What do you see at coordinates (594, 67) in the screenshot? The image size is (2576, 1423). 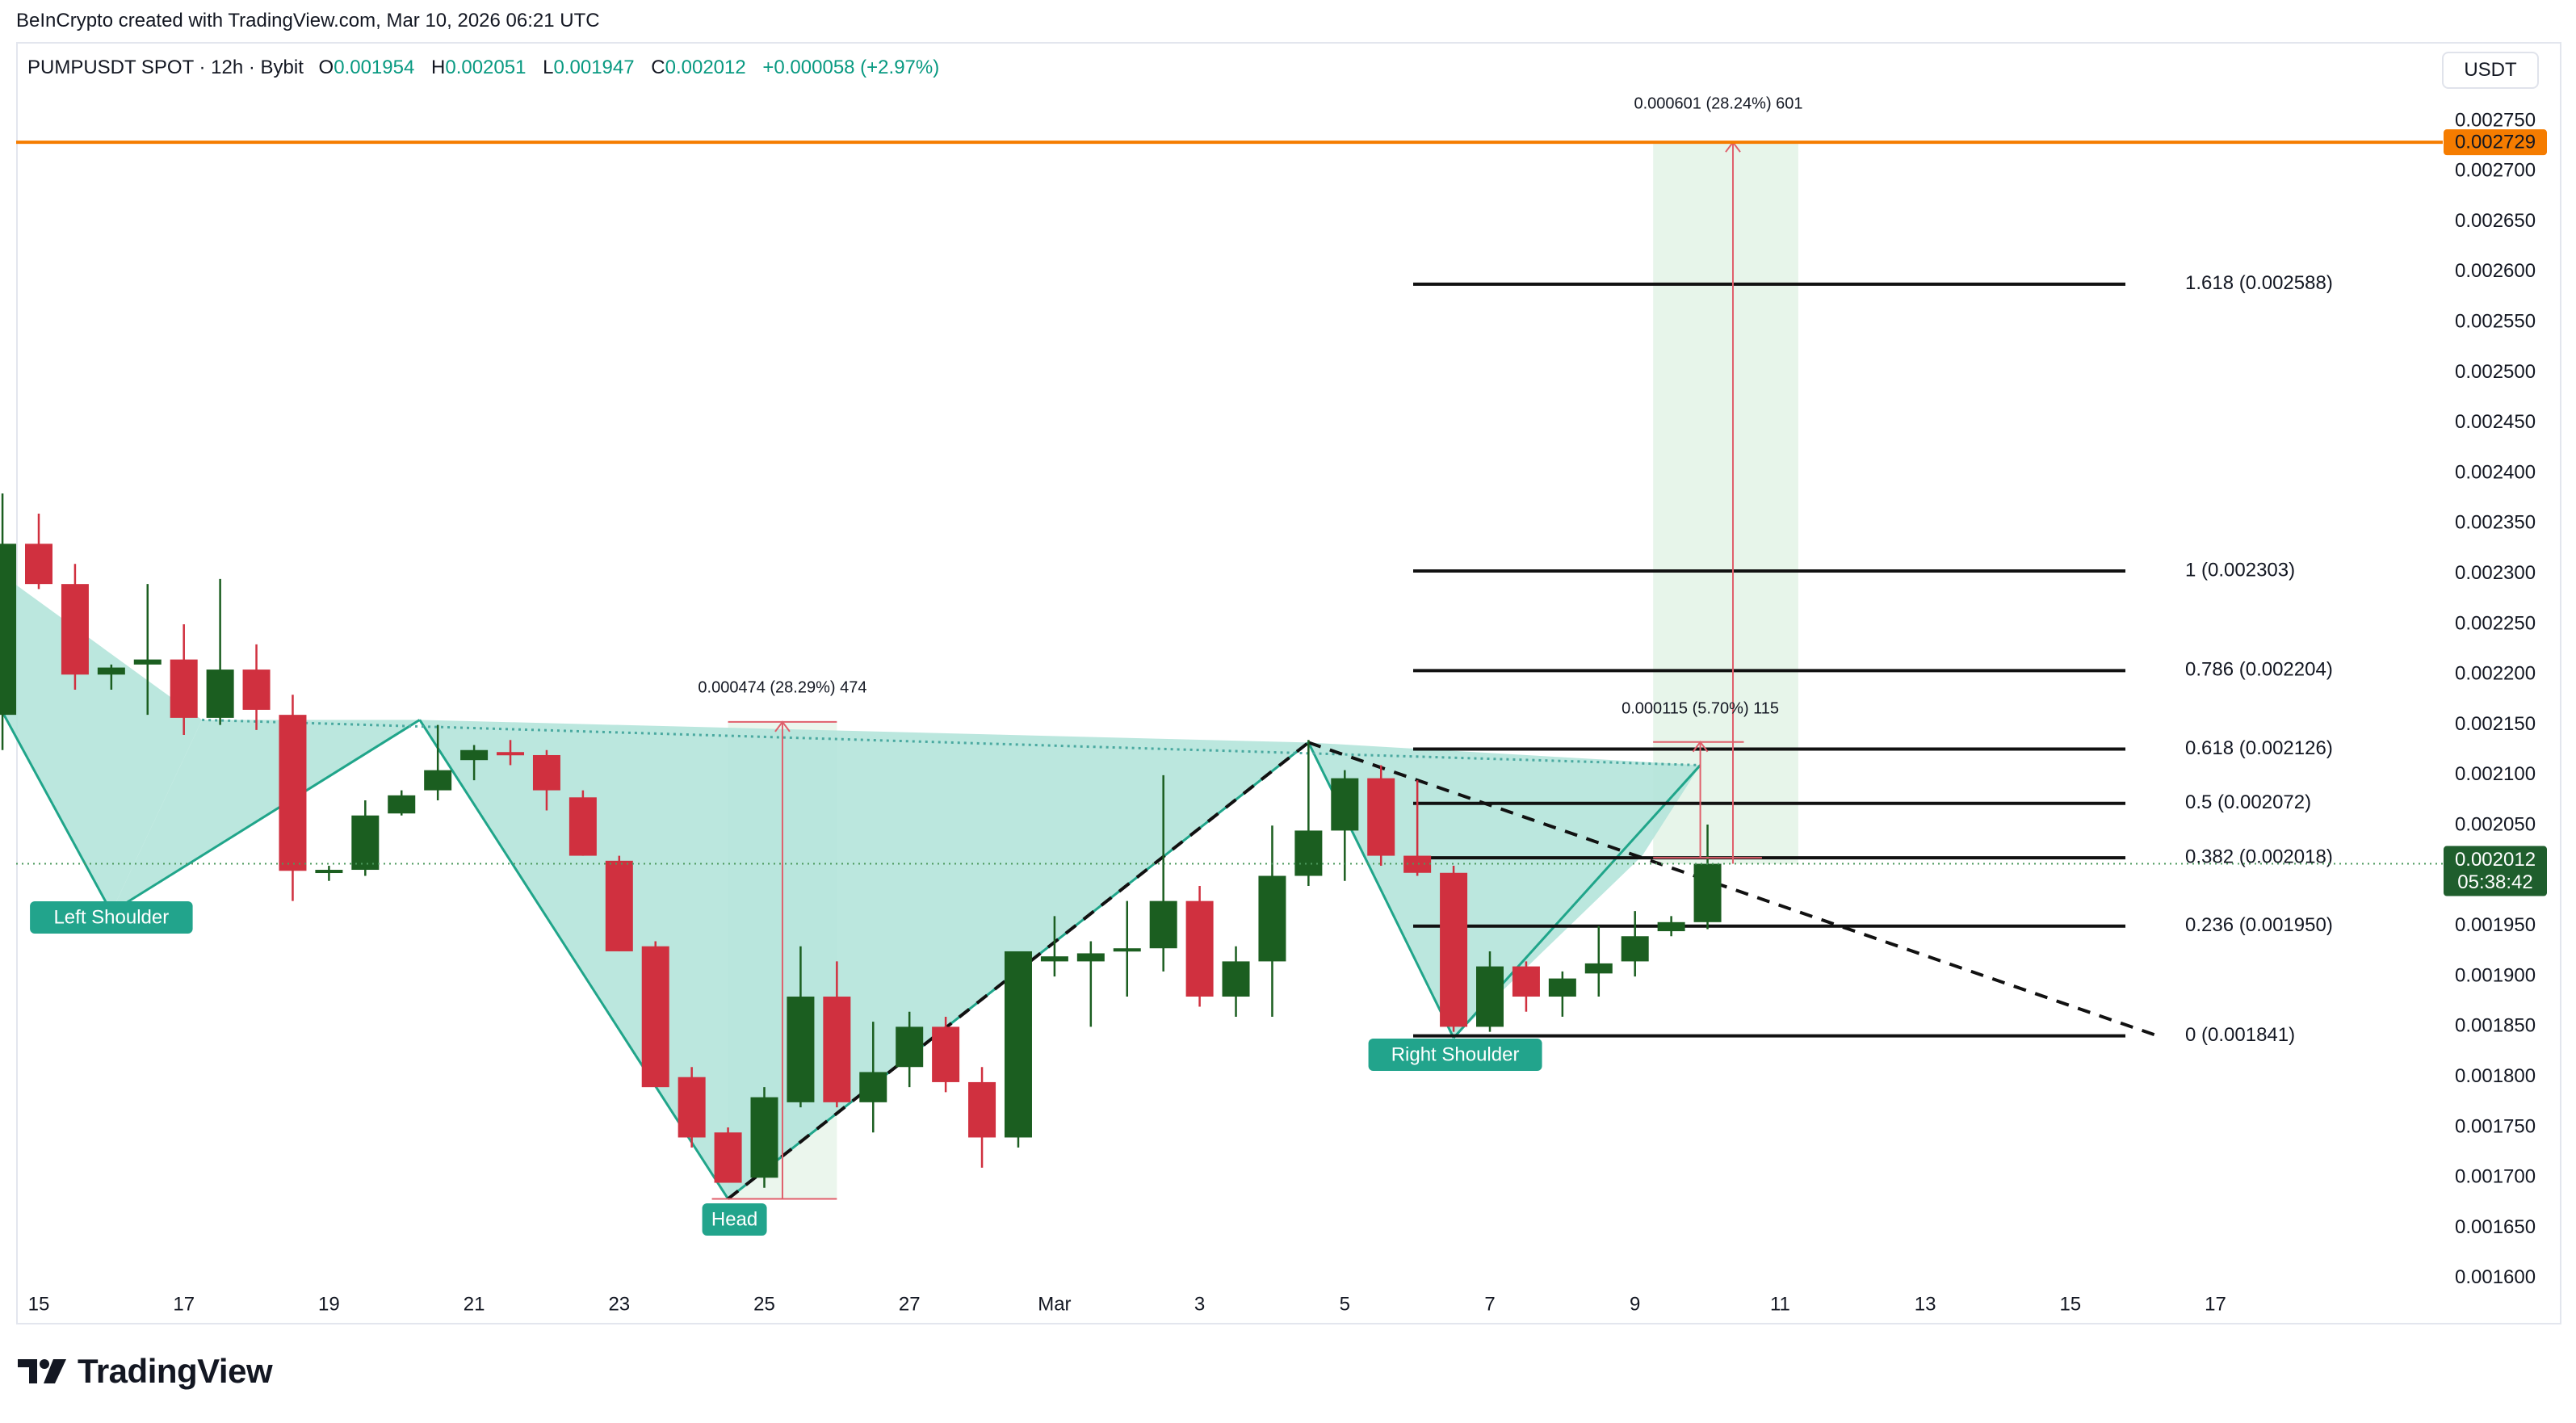 I see `low-value: 0.001947` at bounding box center [594, 67].